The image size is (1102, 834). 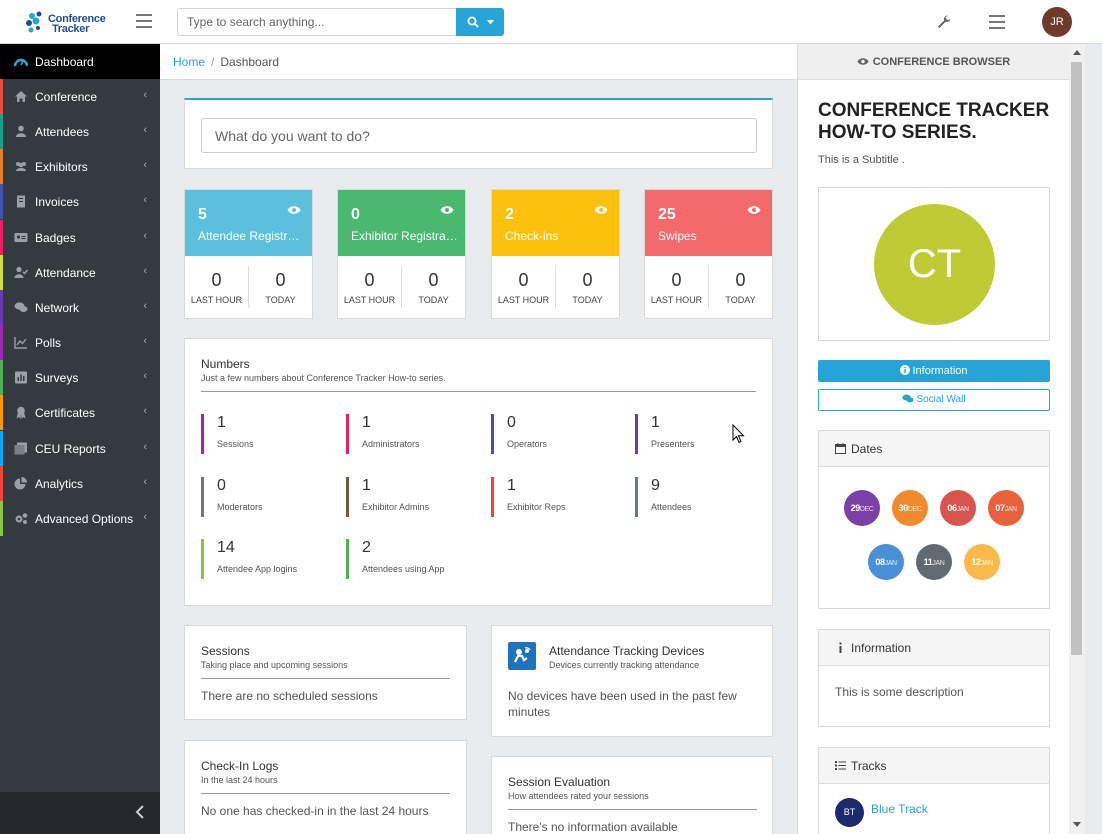 What do you see at coordinates (1077, 52) in the screenshot?
I see `scroll-up-arrow-icon` at bounding box center [1077, 52].